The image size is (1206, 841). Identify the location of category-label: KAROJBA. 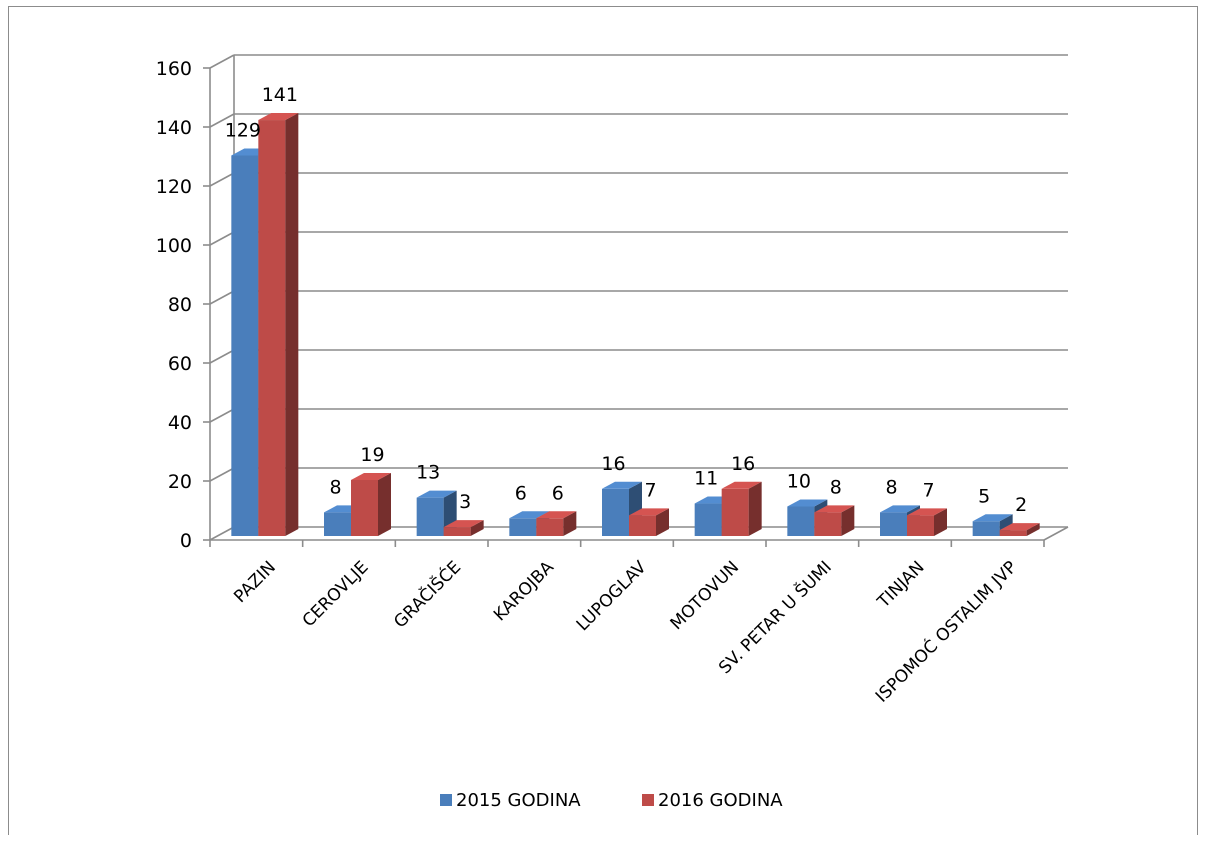
(524, 591).